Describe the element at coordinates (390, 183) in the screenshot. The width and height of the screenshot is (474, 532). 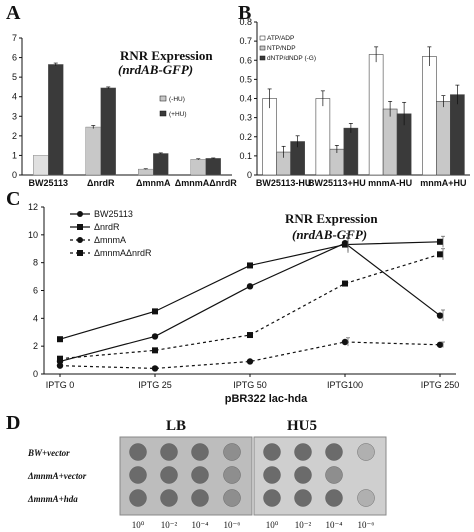
I see `chart-b-x-tick-label: mnmA-HU` at that location.